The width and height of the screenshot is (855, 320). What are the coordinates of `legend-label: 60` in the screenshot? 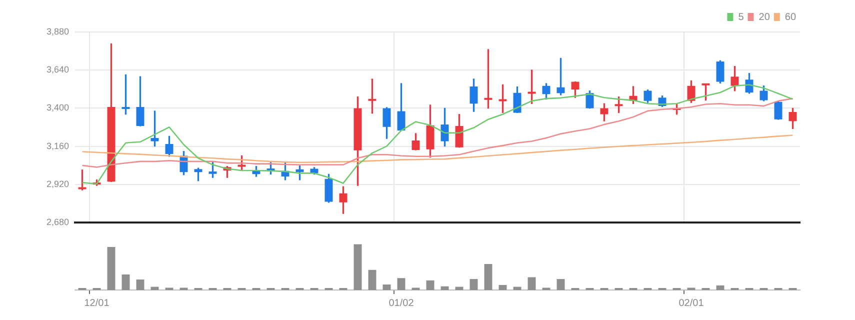 It's located at (790, 17).